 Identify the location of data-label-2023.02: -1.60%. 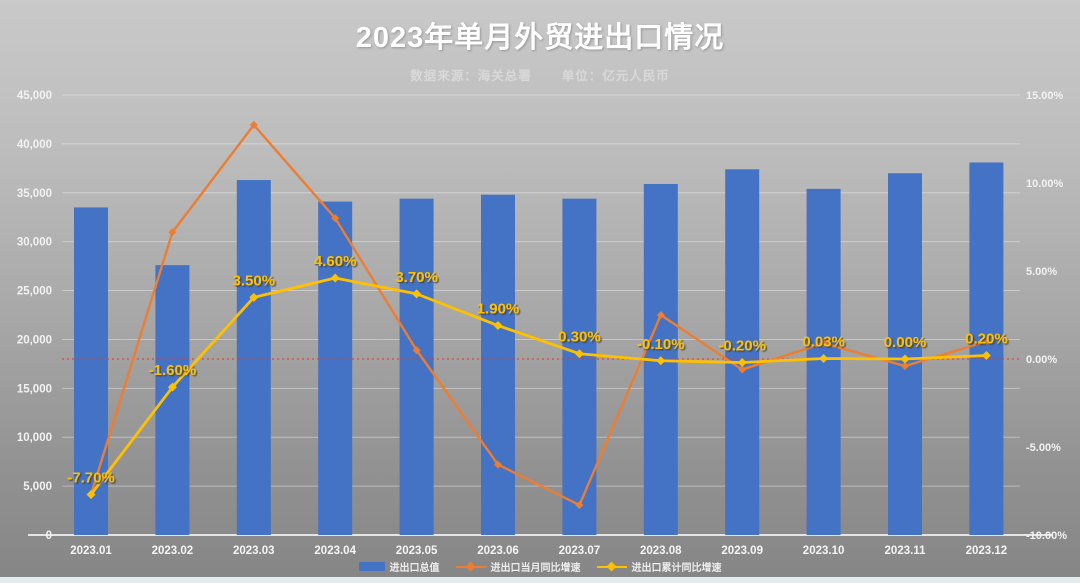
(173, 370).